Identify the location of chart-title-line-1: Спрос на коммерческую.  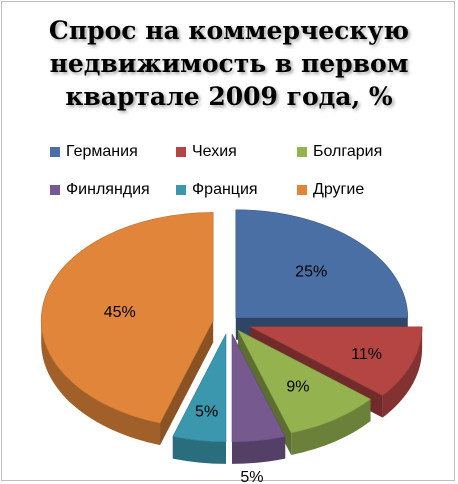
(229, 30).